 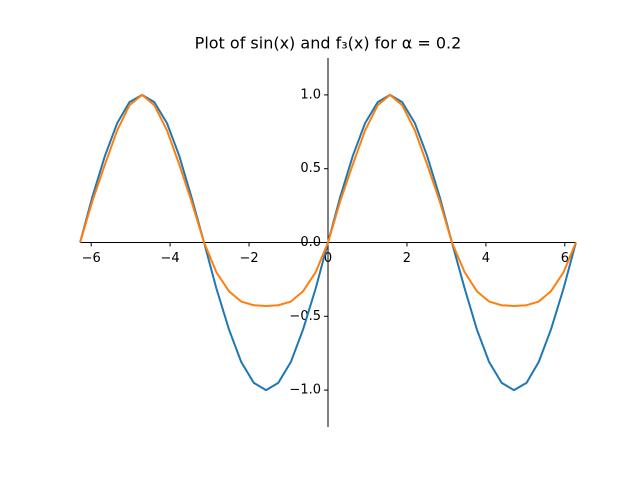 I want to click on y-tick-label: 1.0, so click(x=310, y=94).